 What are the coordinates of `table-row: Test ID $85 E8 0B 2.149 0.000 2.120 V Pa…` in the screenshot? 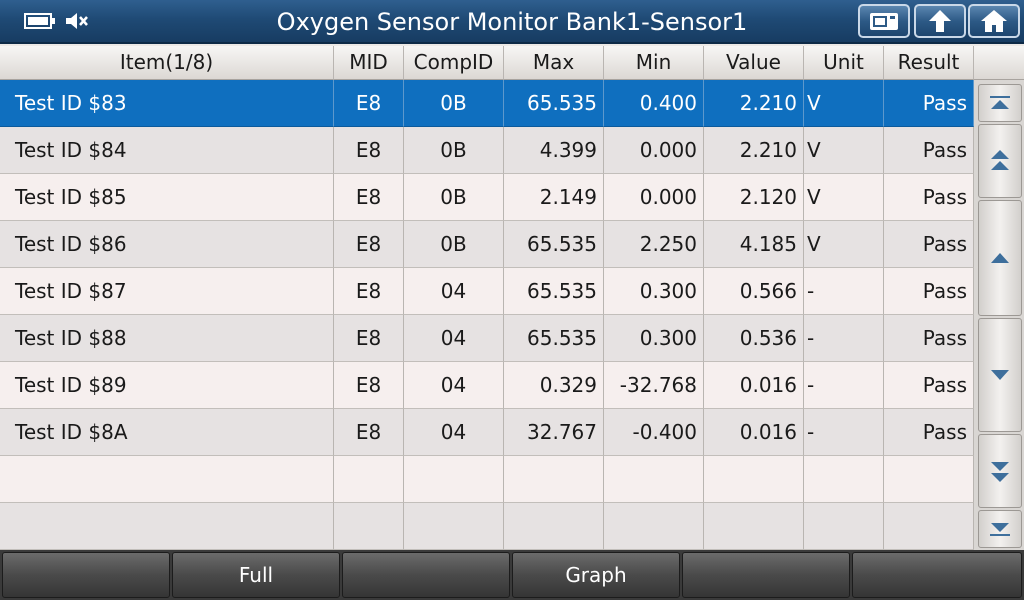 It's located at (487, 197).